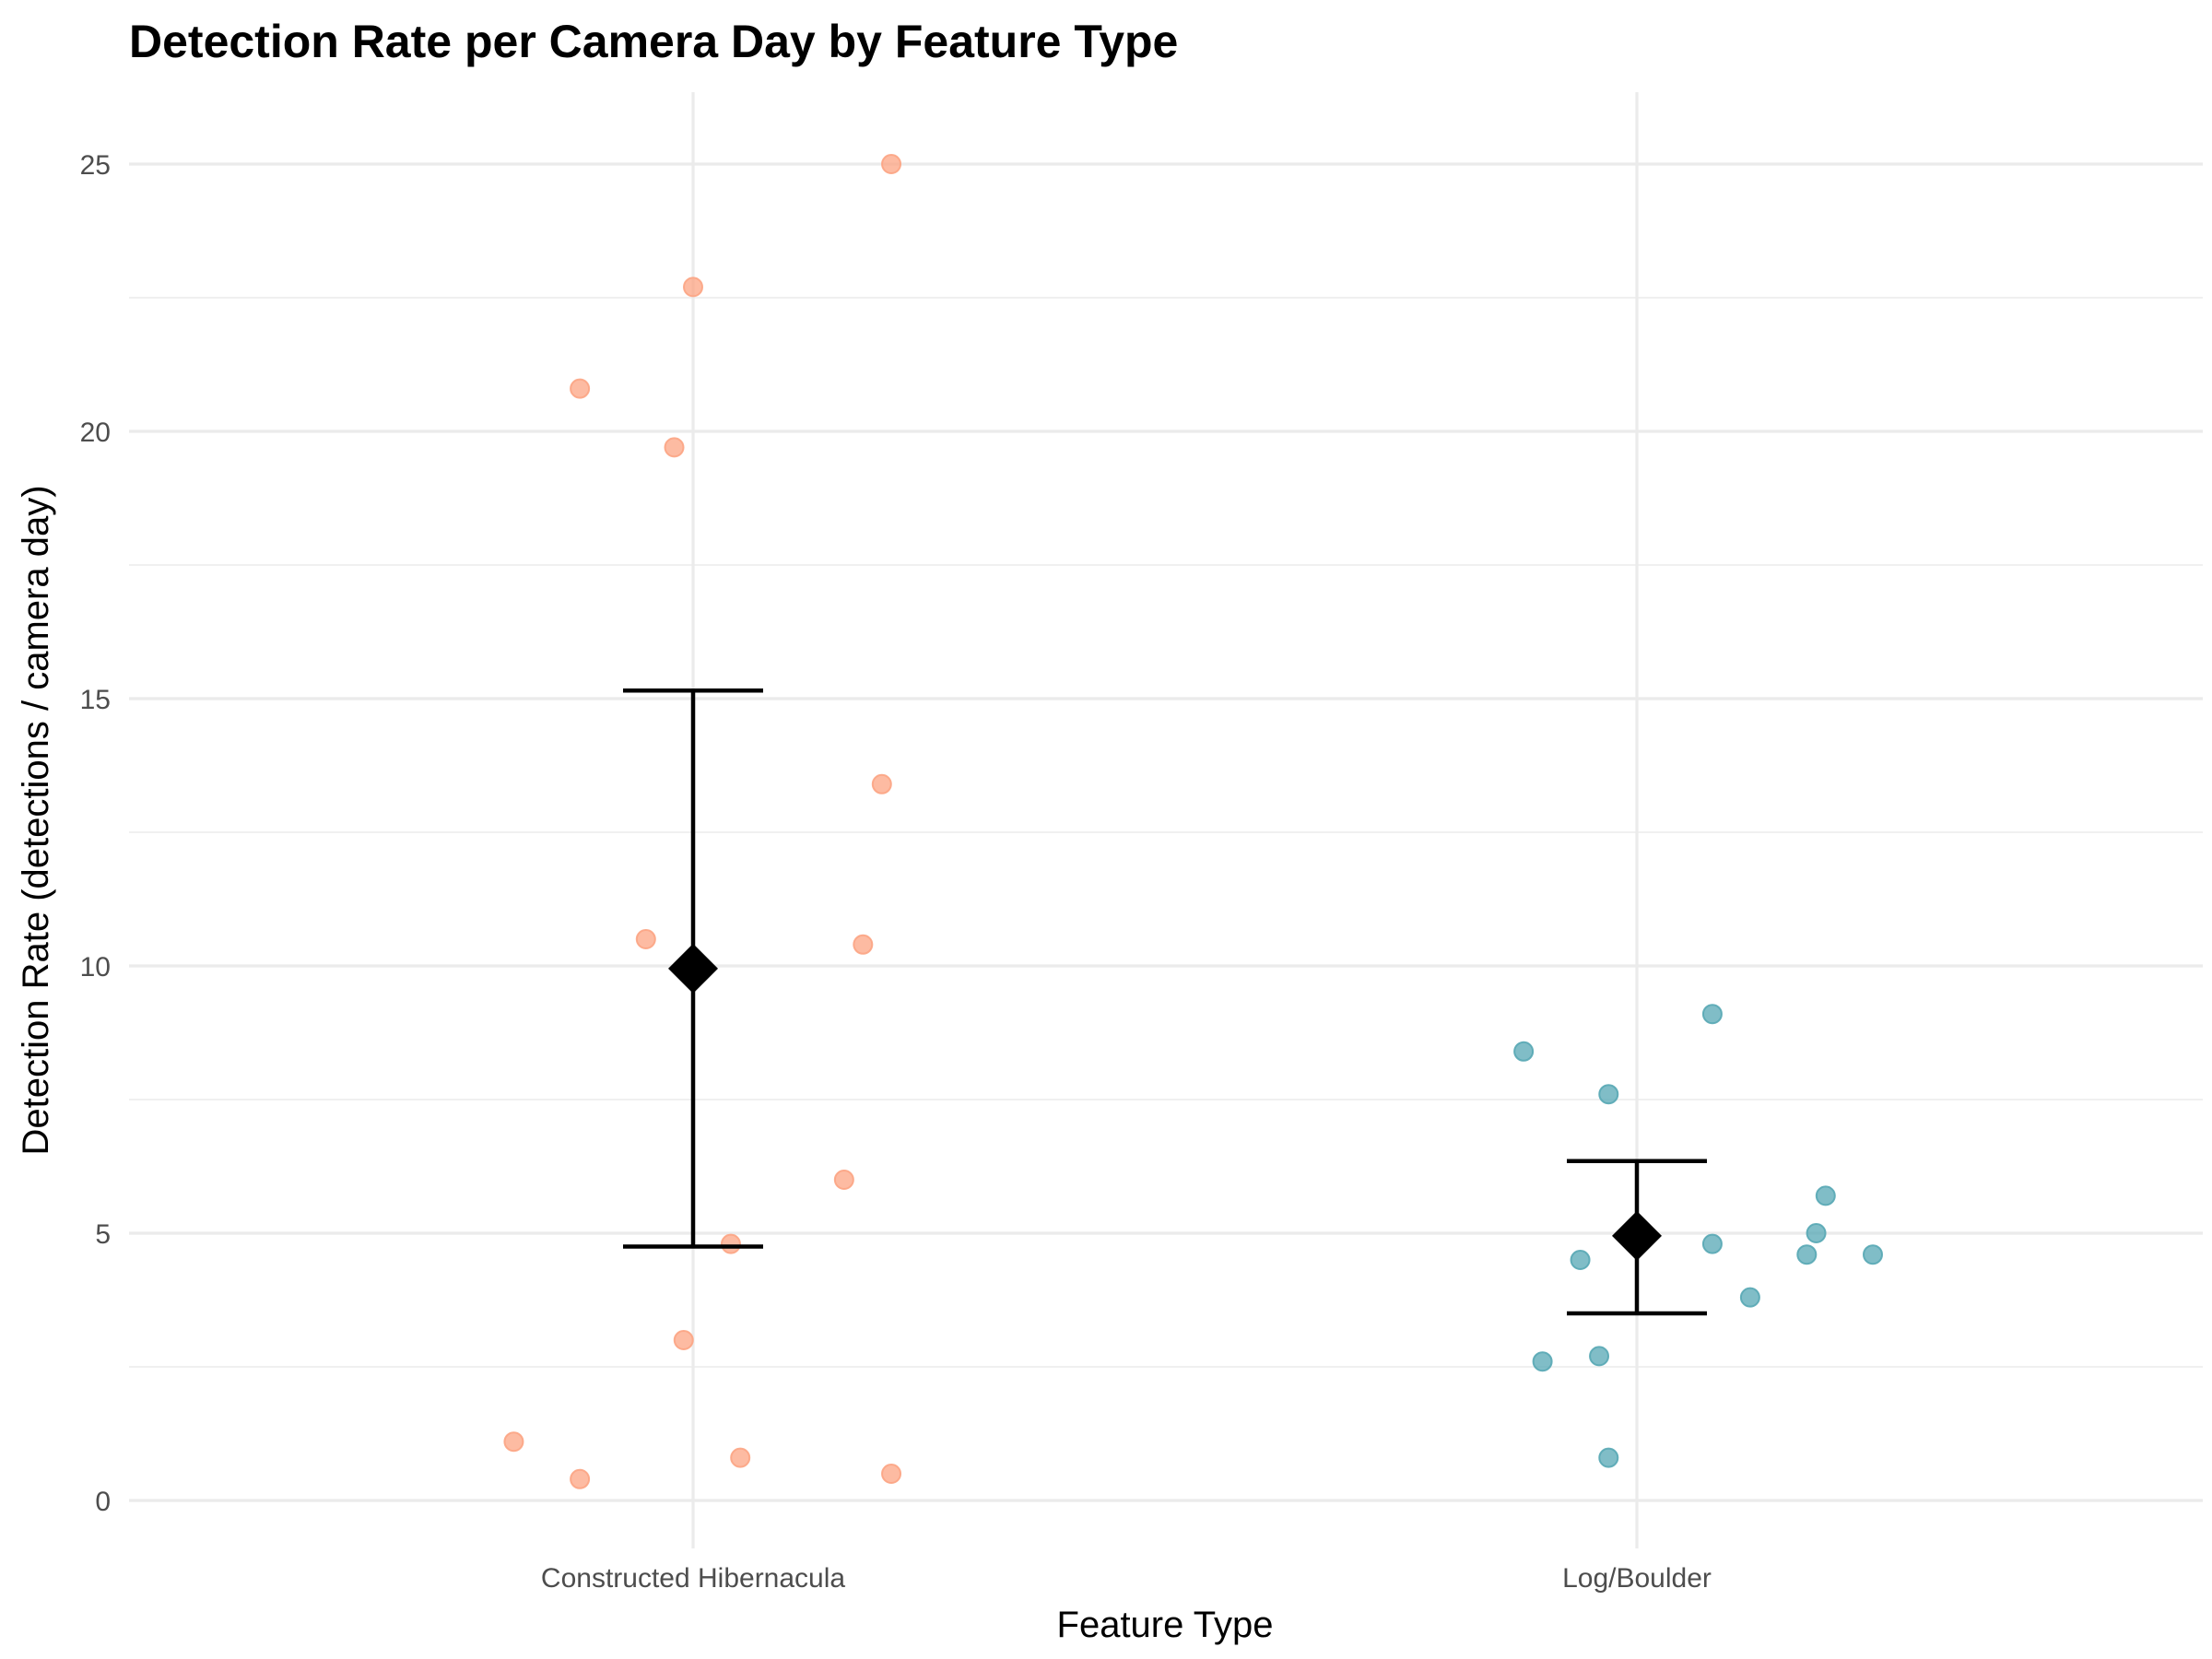 The height and width of the screenshot is (1659, 2212). Describe the element at coordinates (1126, 1578) in the screenshot. I see `x-axis-ticks: Constructed Hibernacula Log/Boulder` at that location.